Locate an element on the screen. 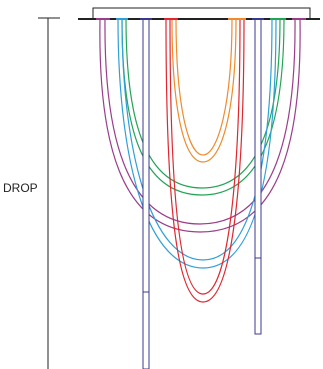  drop-label: DROP is located at coordinates (20, 188).